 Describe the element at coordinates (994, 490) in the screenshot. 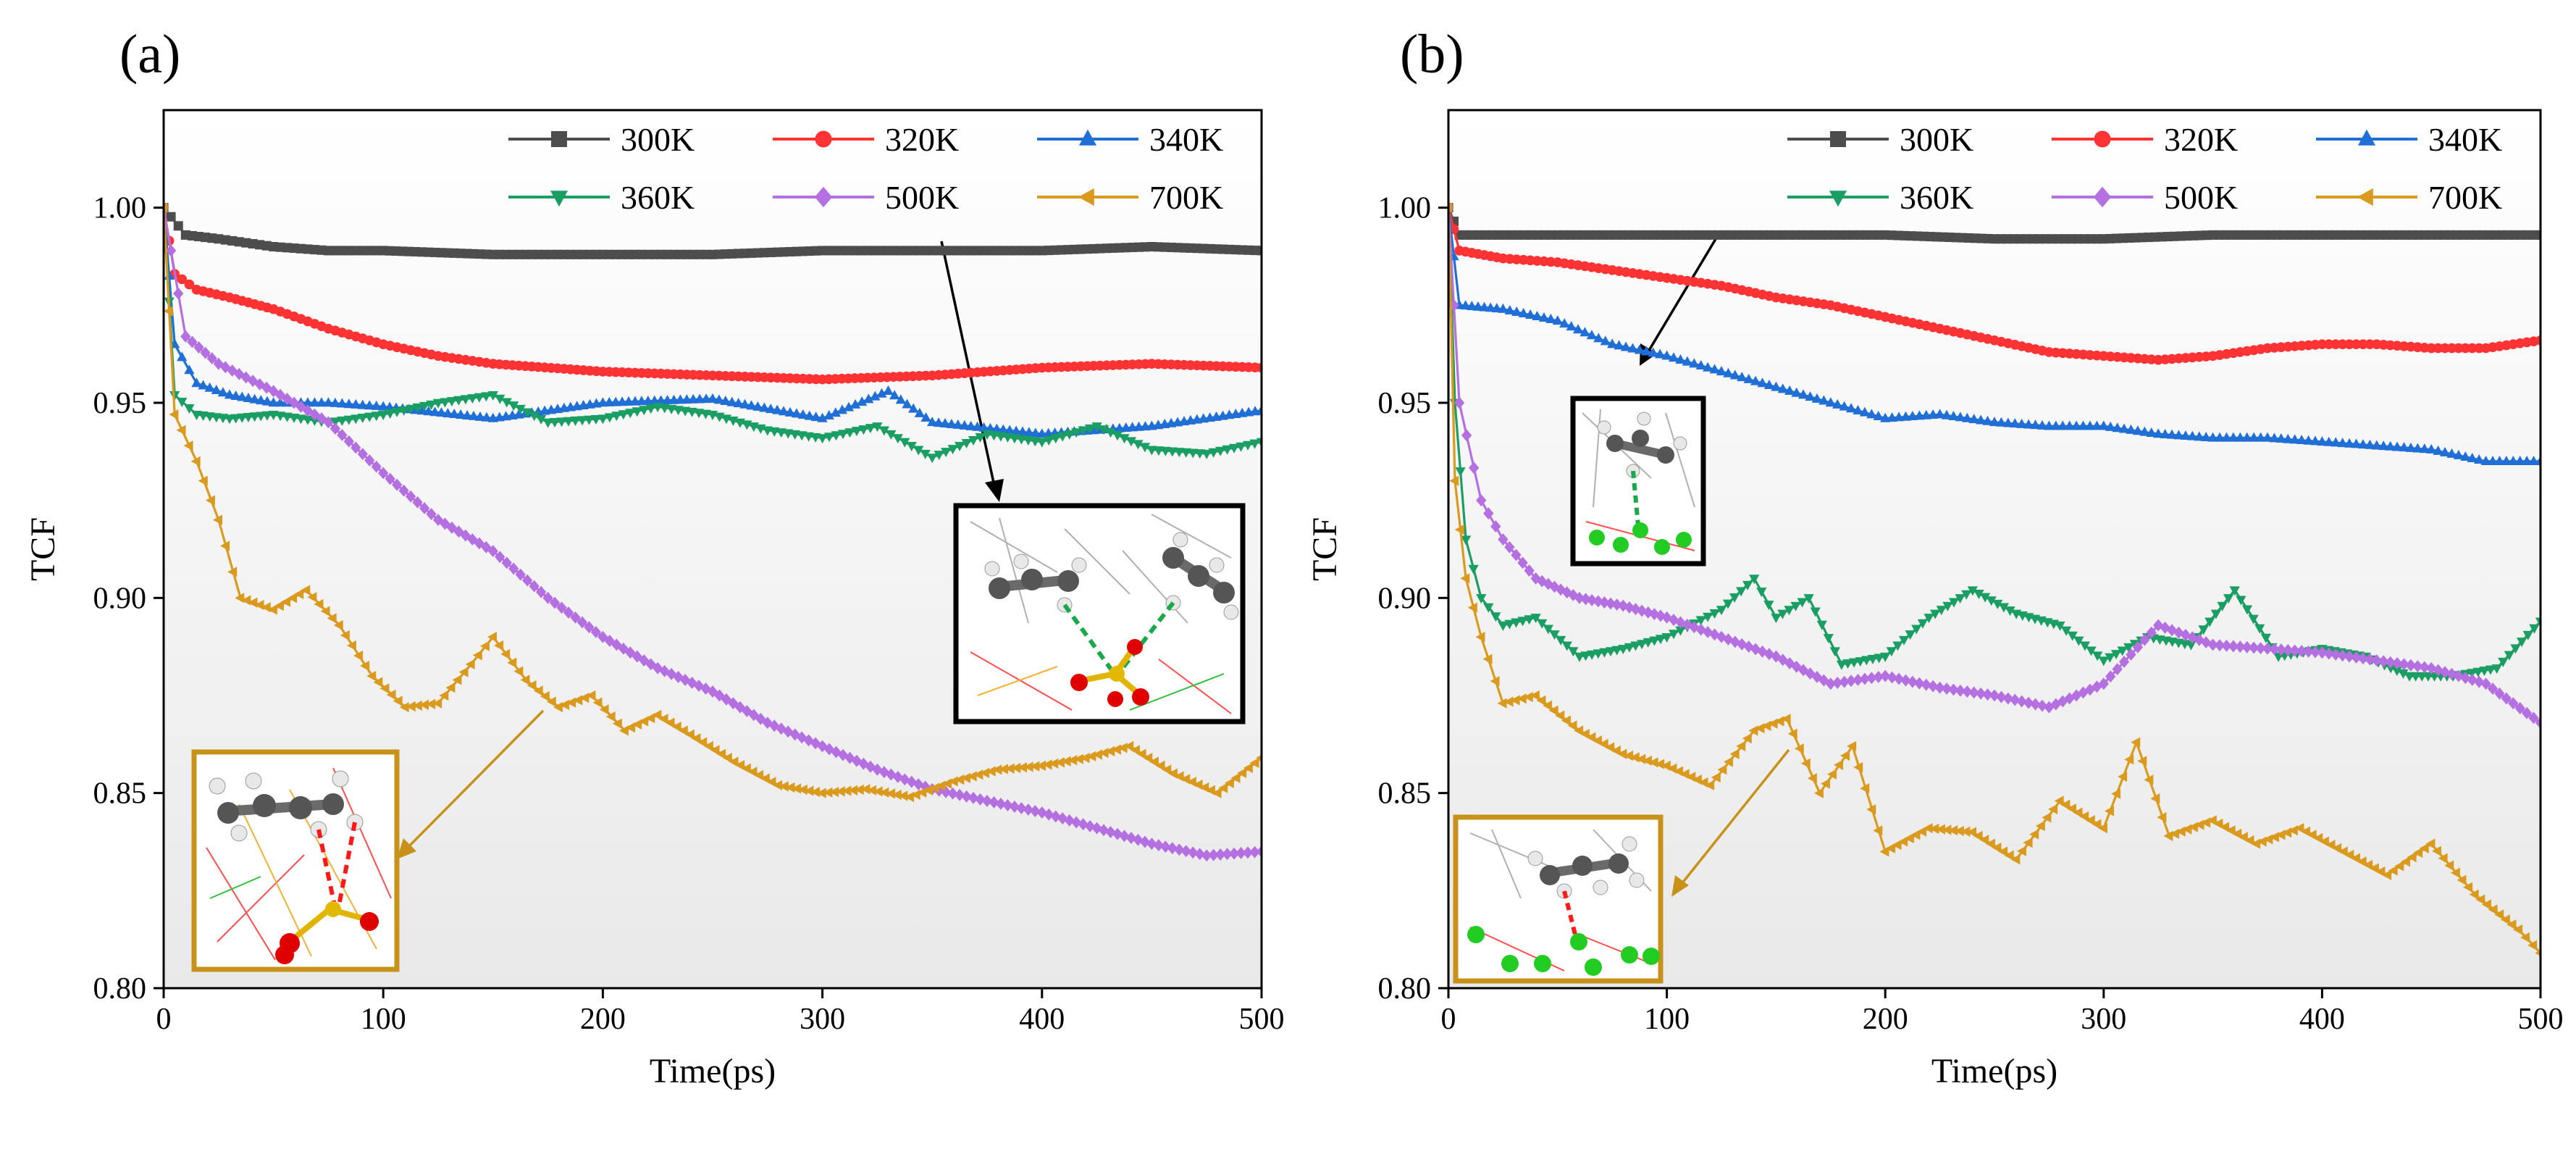

I see `panel-a-arrowhead-black` at that location.